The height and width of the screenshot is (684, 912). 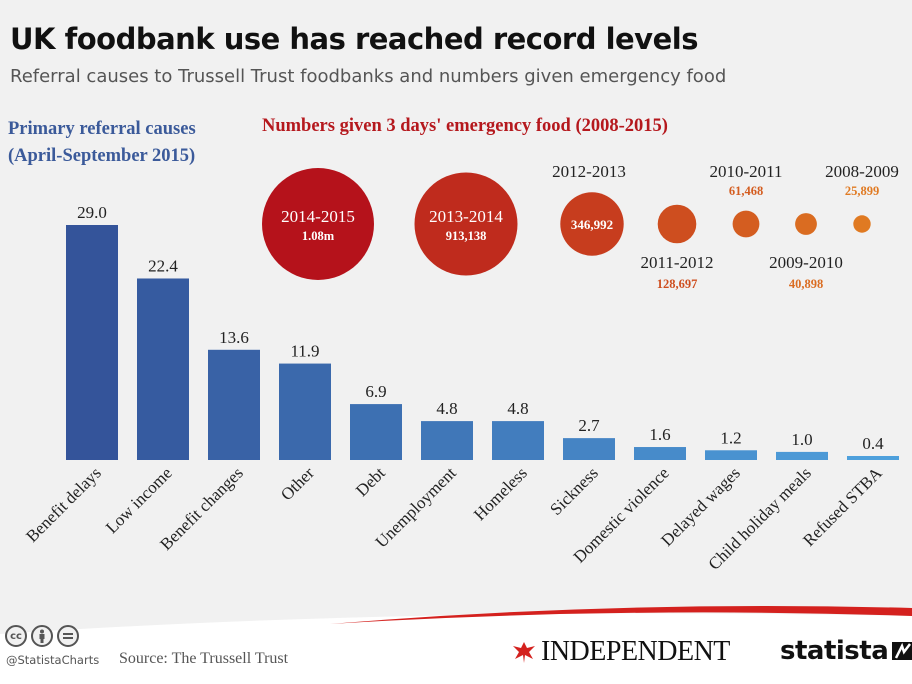 What do you see at coordinates (304, 351) in the screenshot?
I see `bar-value-label: 11.9` at bounding box center [304, 351].